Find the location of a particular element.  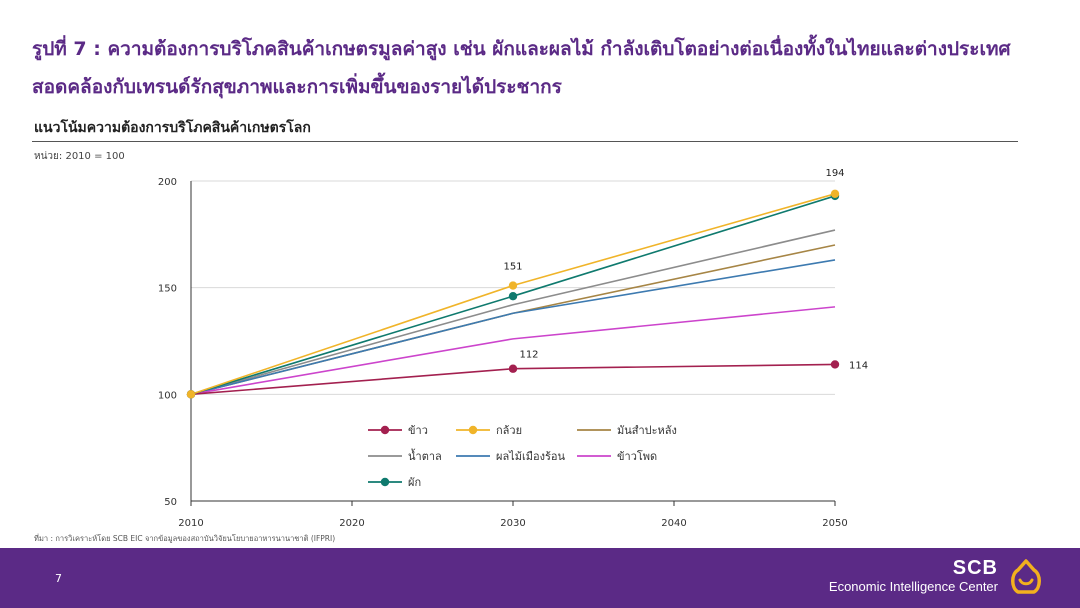

y-tick-label: 200 is located at coordinates (167, 182).